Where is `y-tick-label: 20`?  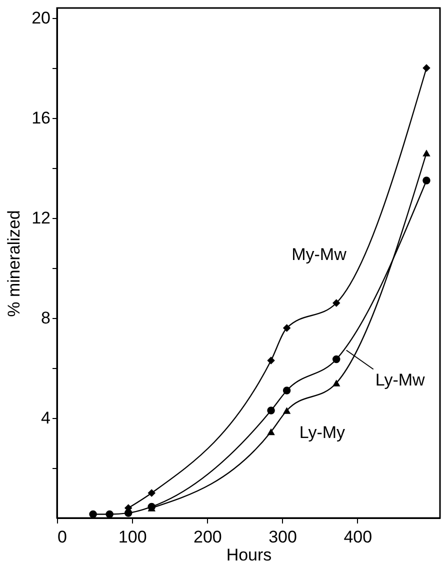
y-tick-label: 20 is located at coordinates (41, 18).